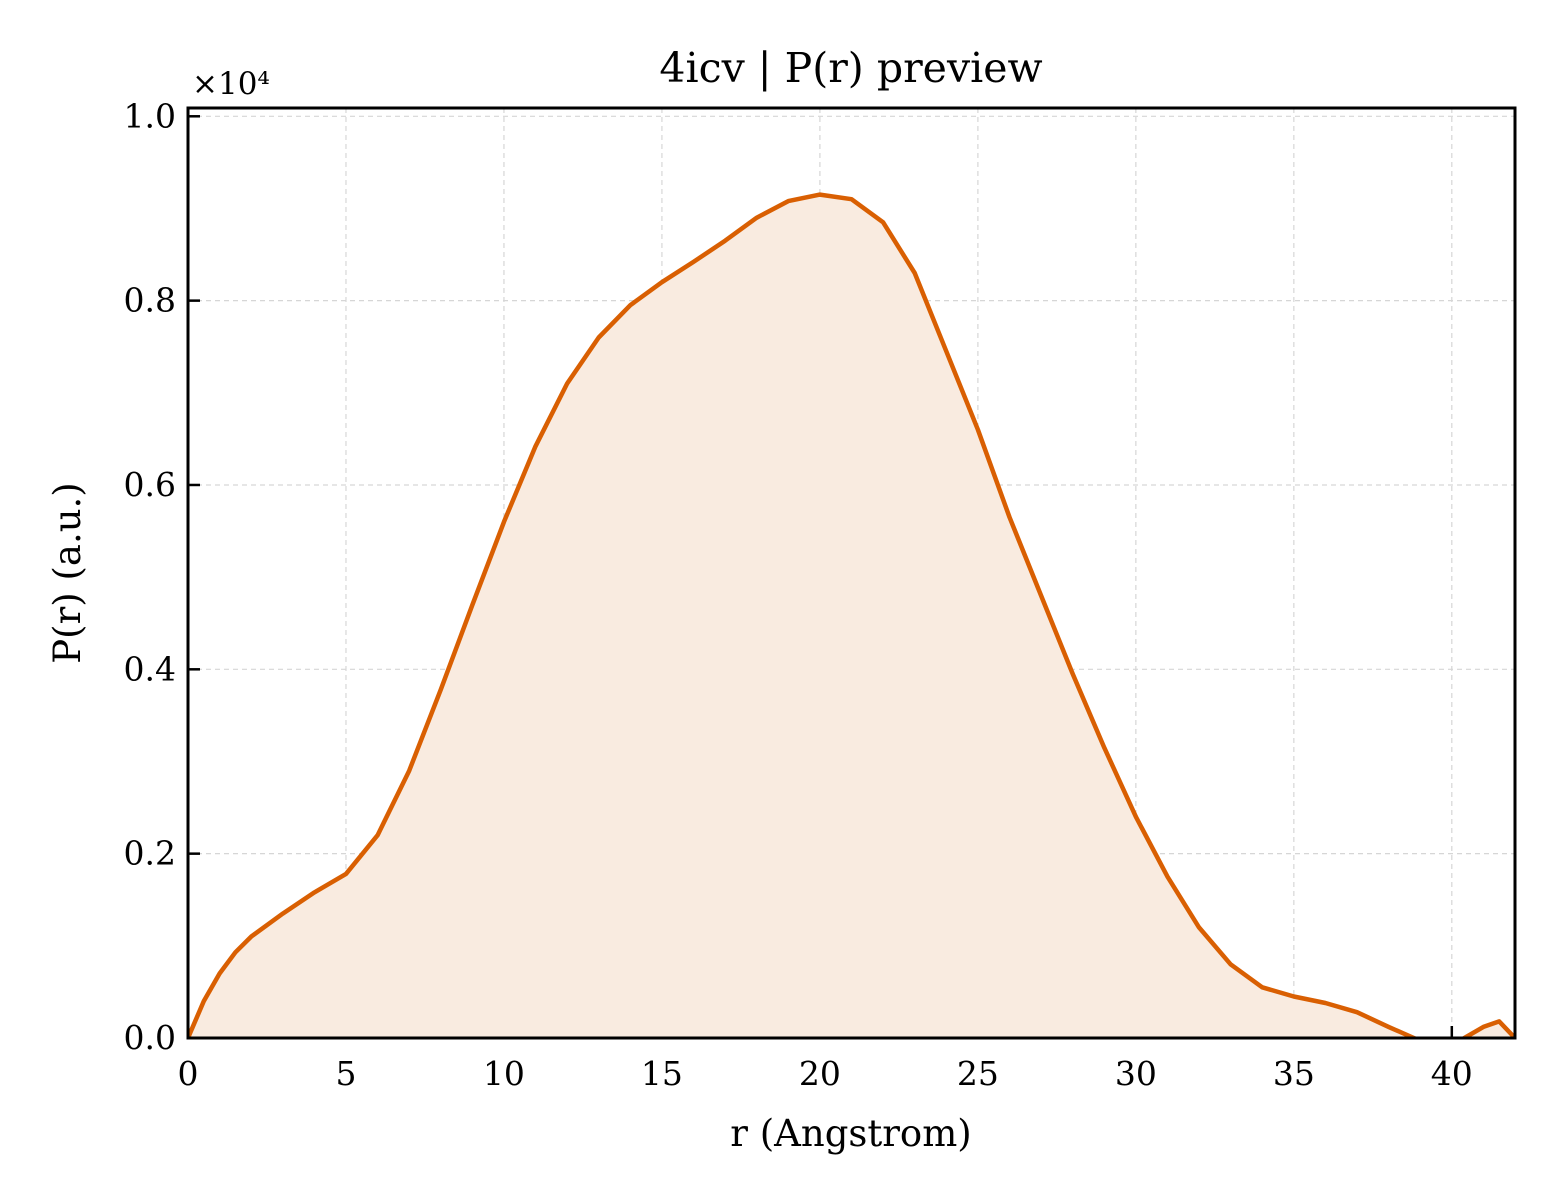  What do you see at coordinates (1452, 1073) in the screenshot?
I see `x-tick-label: 40` at bounding box center [1452, 1073].